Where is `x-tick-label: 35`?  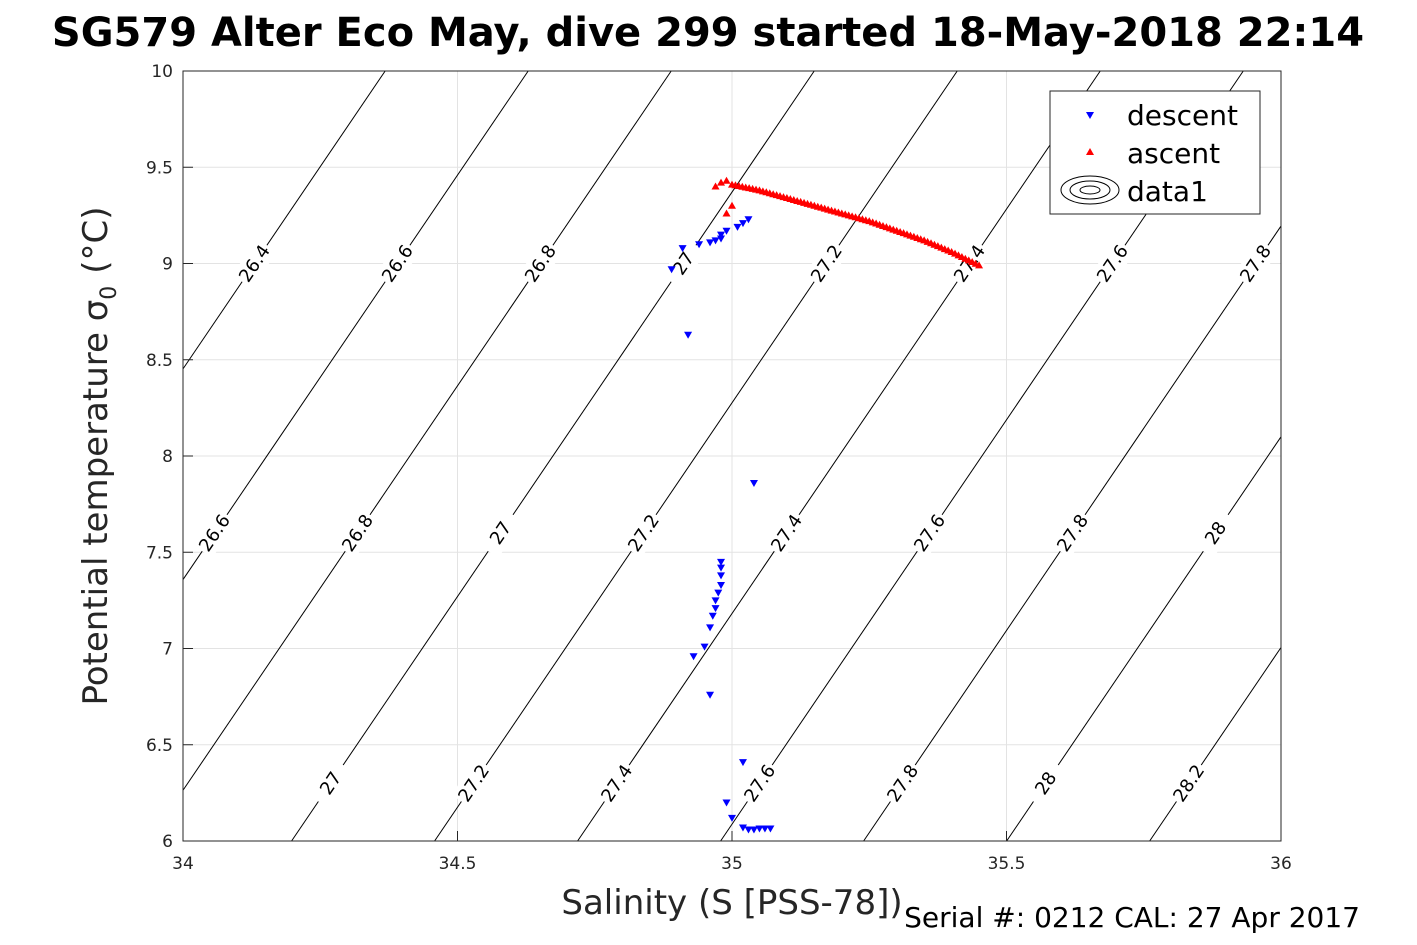 x-tick-label: 35 is located at coordinates (732, 864).